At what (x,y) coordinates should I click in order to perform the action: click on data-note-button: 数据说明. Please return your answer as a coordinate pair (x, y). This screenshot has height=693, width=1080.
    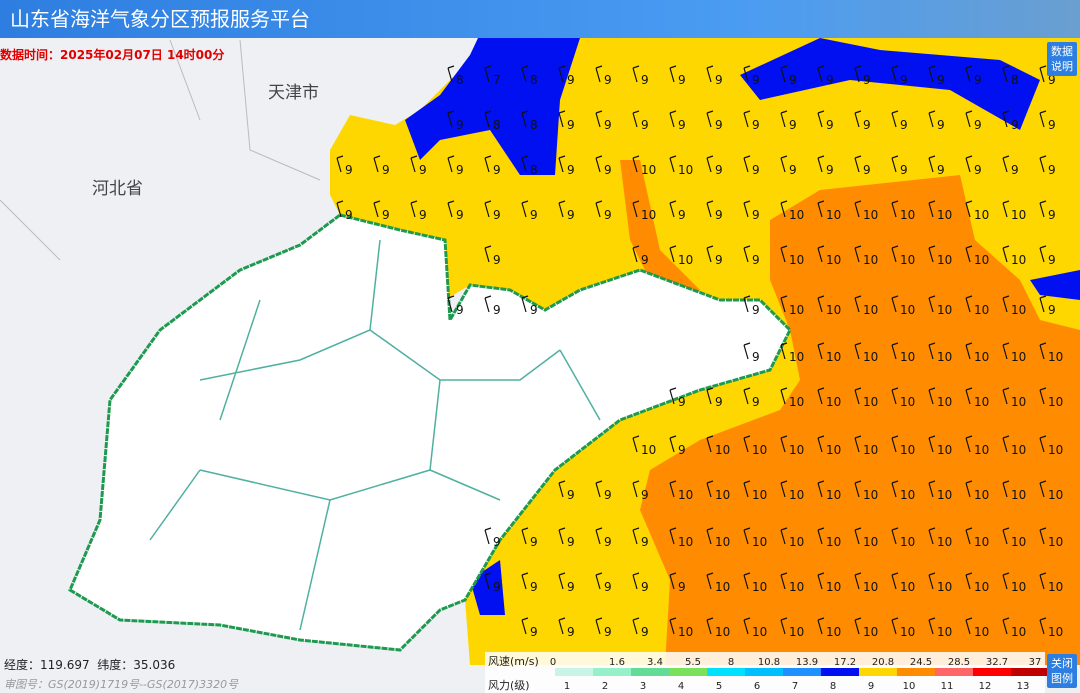
    Looking at the image, I should click on (1062, 59).